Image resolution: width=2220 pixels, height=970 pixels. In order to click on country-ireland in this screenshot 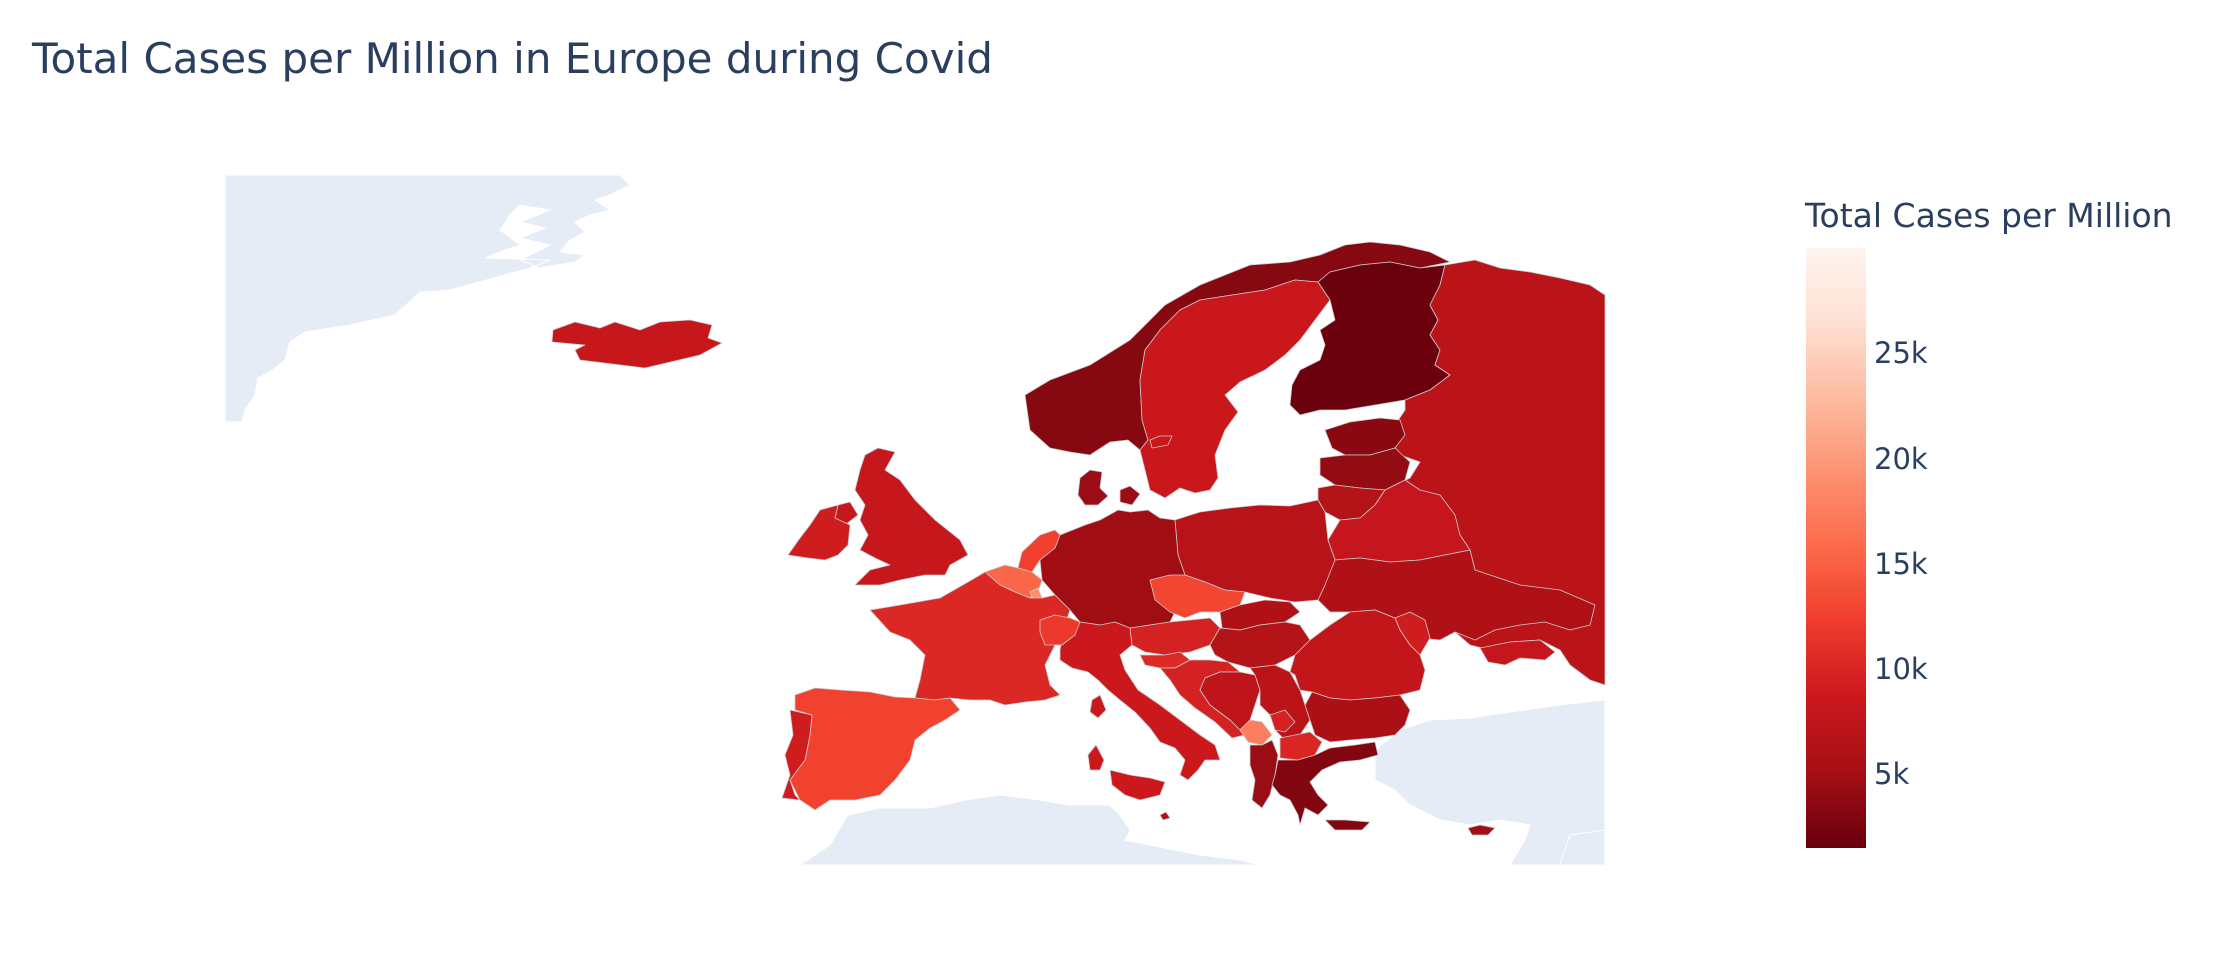, I will do `click(819, 532)`.